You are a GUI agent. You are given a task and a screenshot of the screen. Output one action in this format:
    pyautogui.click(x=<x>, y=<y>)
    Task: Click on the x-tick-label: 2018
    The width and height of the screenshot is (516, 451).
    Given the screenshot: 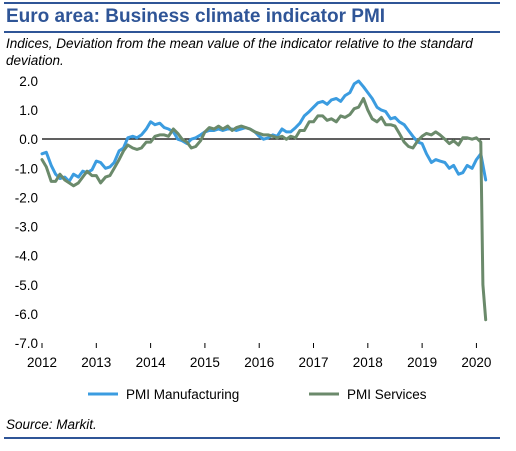 What is the action you would take?
    pyautogui.click(x=368, y=362)
    